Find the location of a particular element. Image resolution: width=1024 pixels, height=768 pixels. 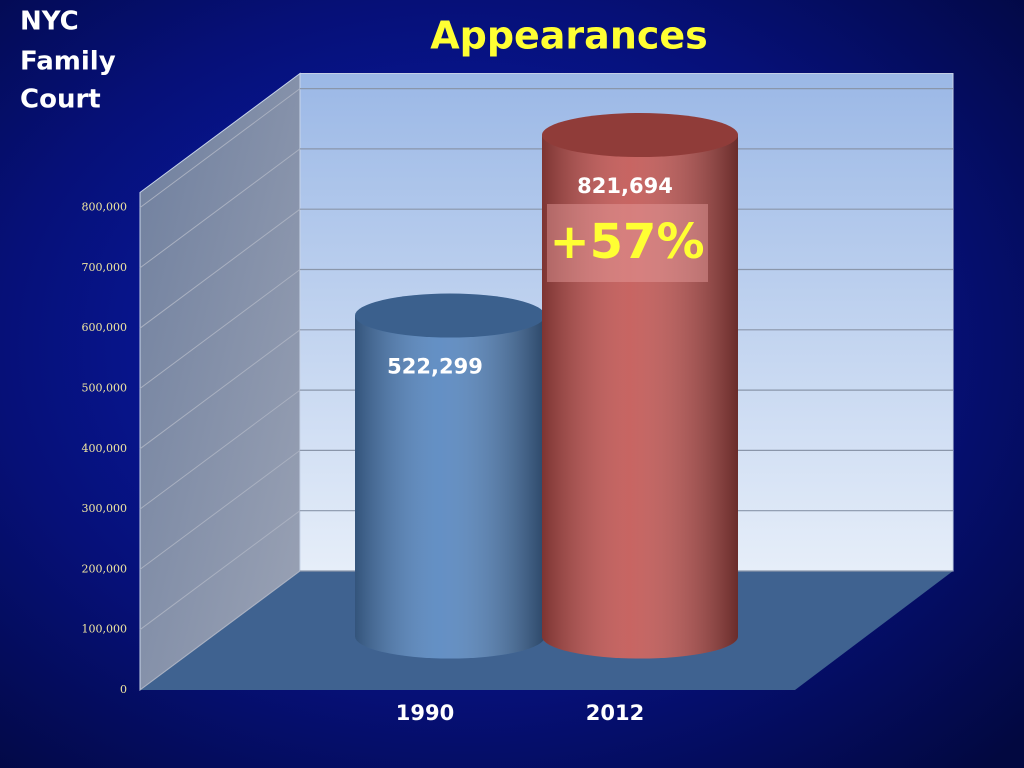

y-tick-label: 800,000 is located at coordinates (105, 207).